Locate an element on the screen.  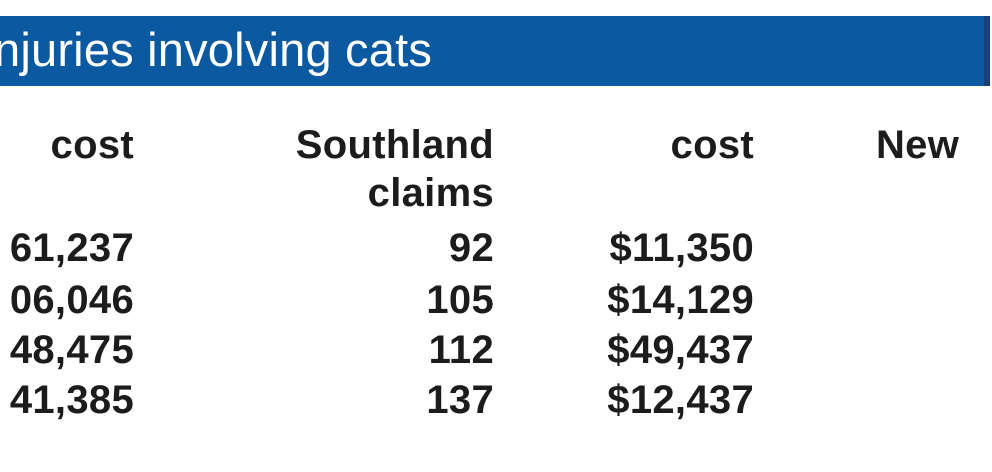
header-cost-1: cost is located at coordinates (92, 145).